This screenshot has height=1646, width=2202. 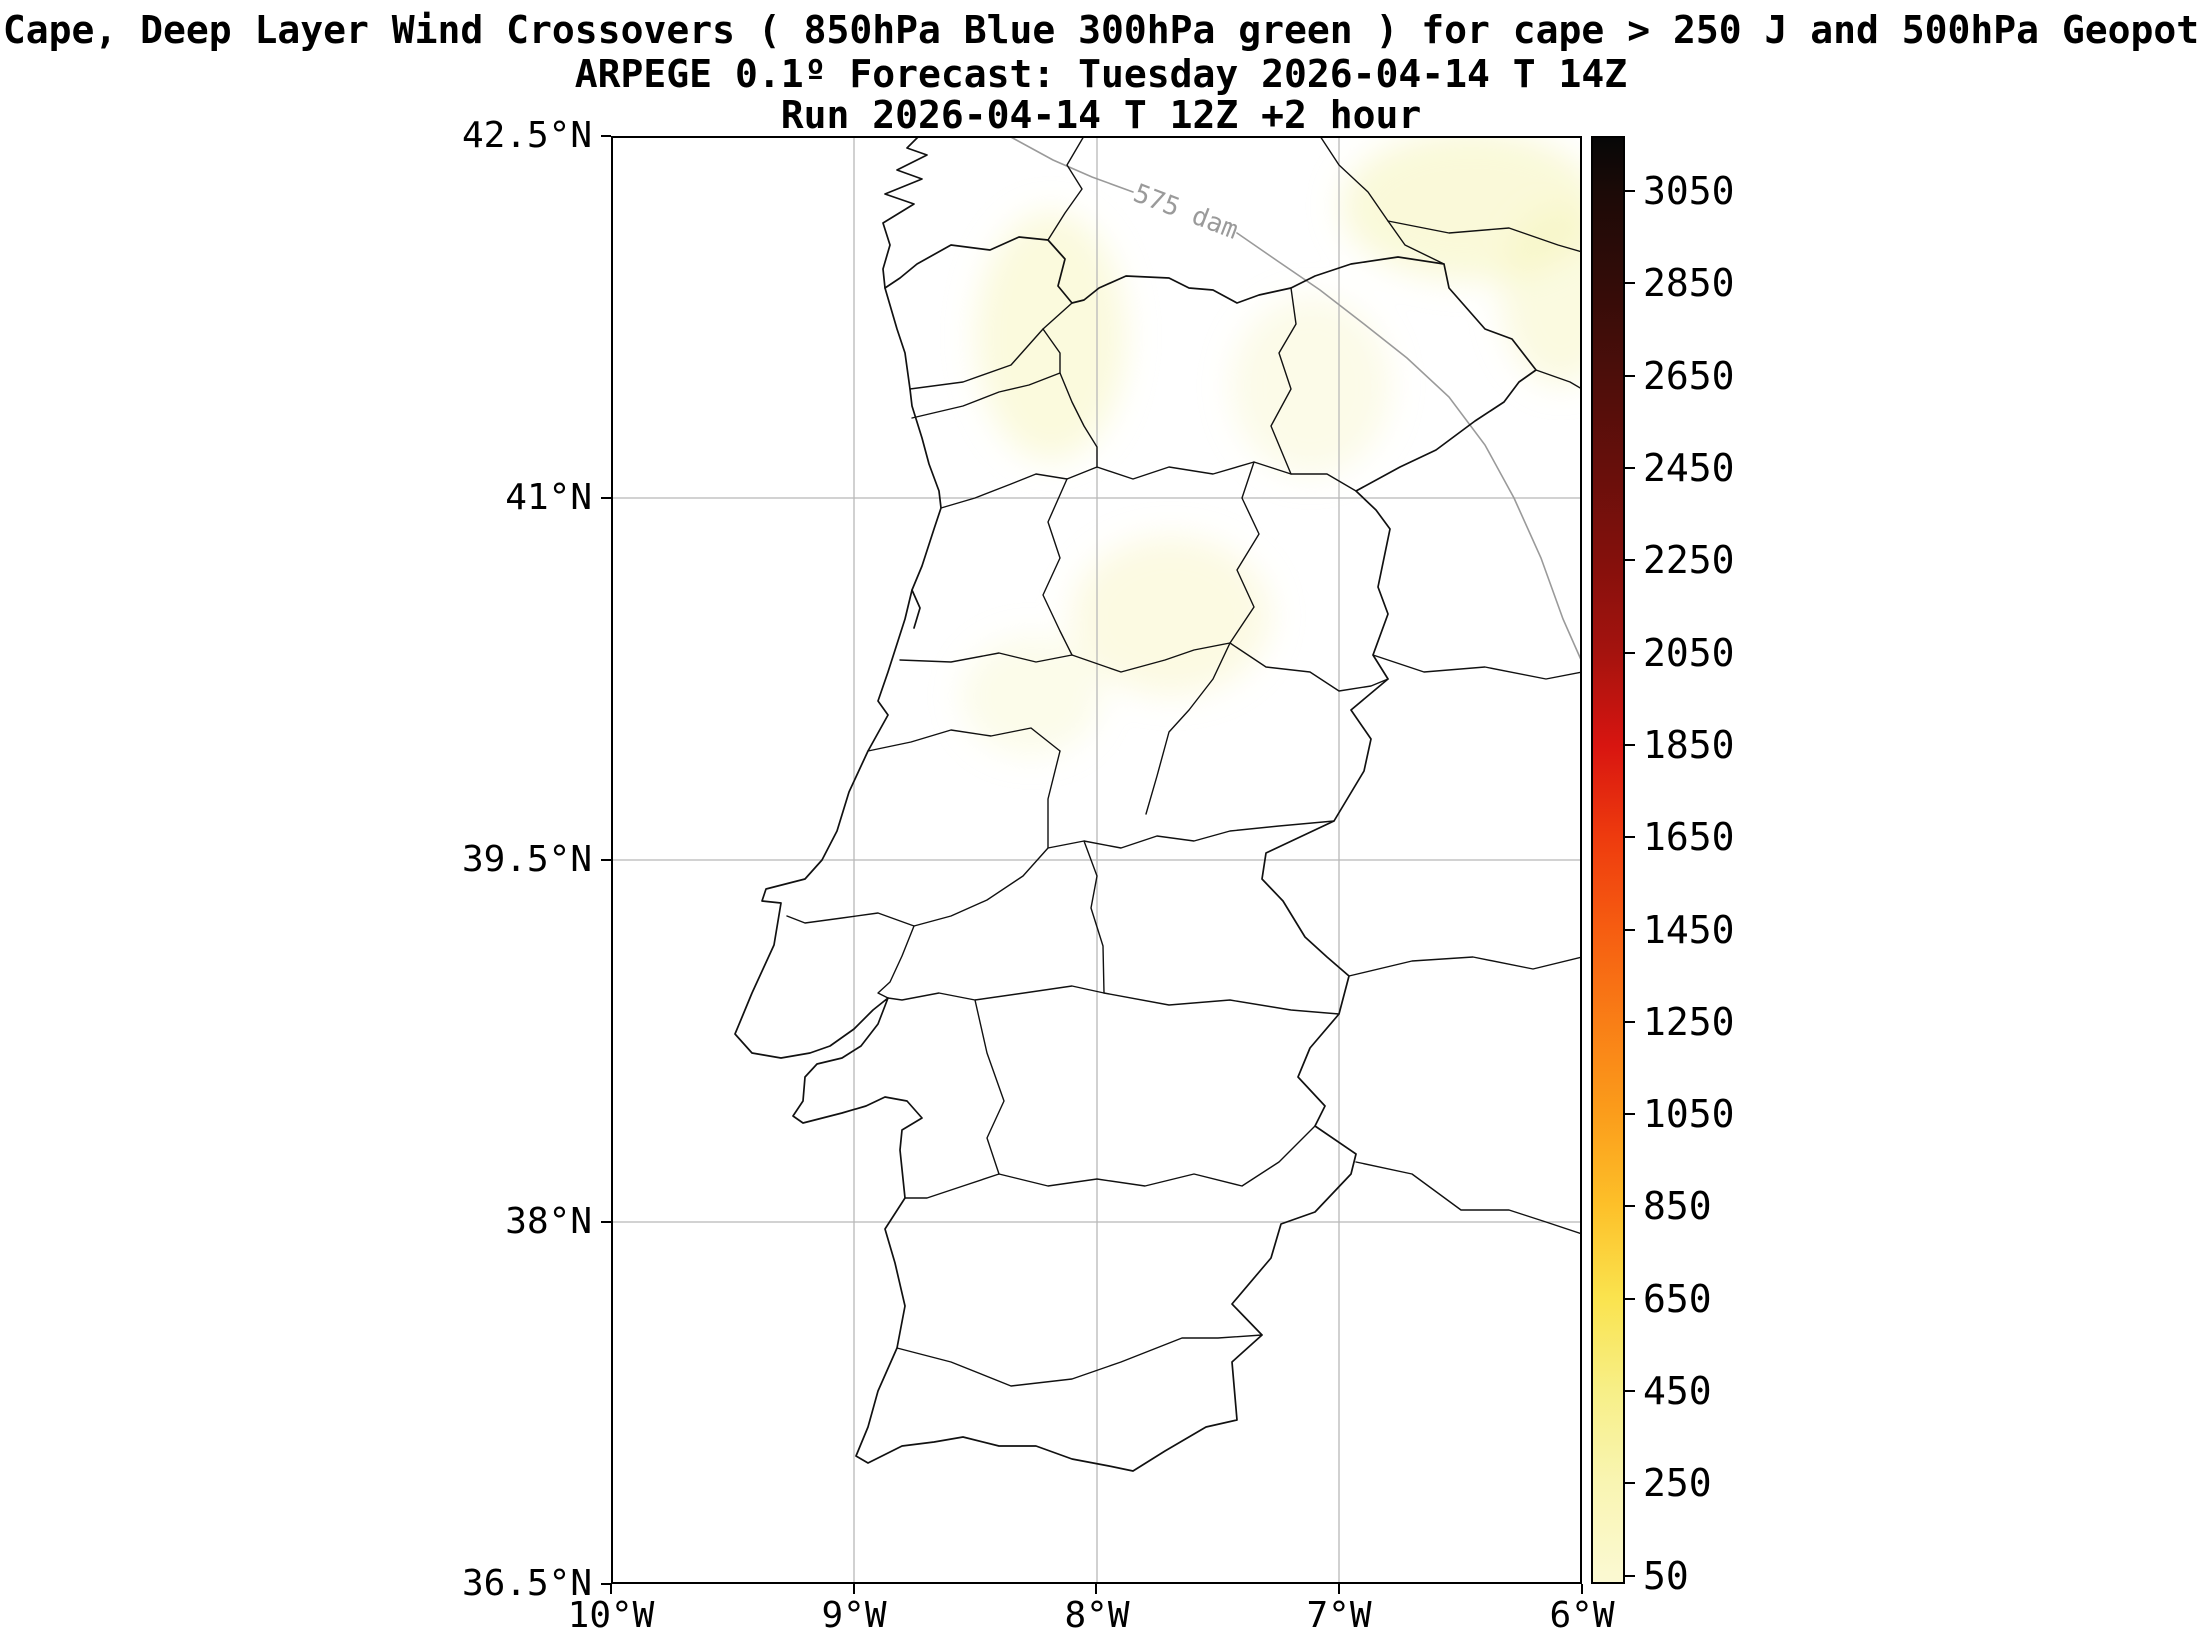 I want to click on lon-tick-label: 10°W, so click(x=611, y=1615).